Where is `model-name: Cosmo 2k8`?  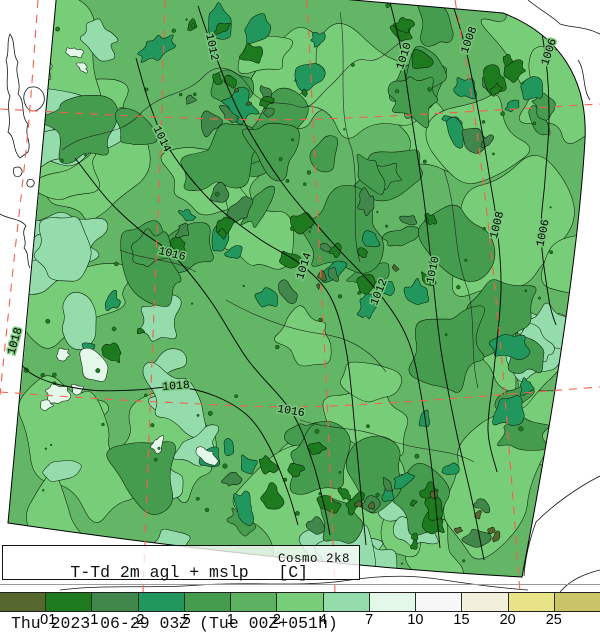
model-name: Cosmo 2k8 is located at coordinates (313, 559).